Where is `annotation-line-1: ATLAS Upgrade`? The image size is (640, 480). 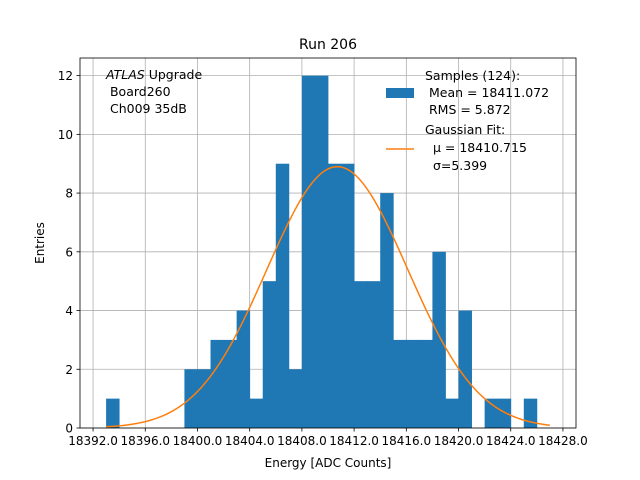
annotation-line-1: ATLAS Upgrade is located at coordinates (153, 74).